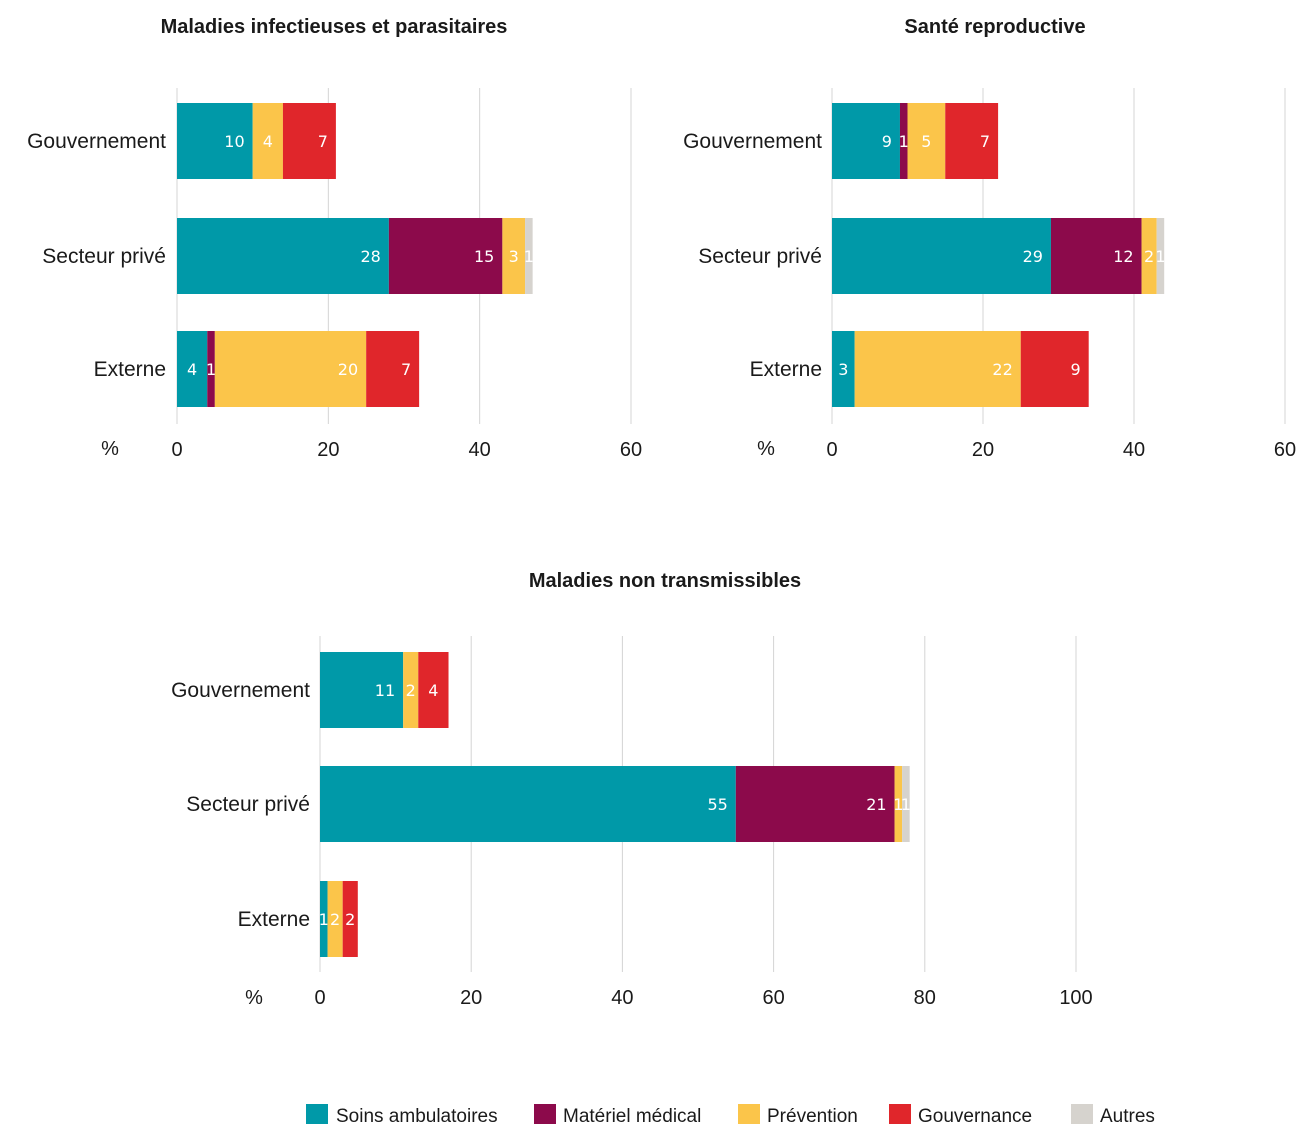 This screenshot has width=1301, height=1124. Describe the element at coordinates (1033, 256) in the screenshot. I see `data-label: 29` at that location.